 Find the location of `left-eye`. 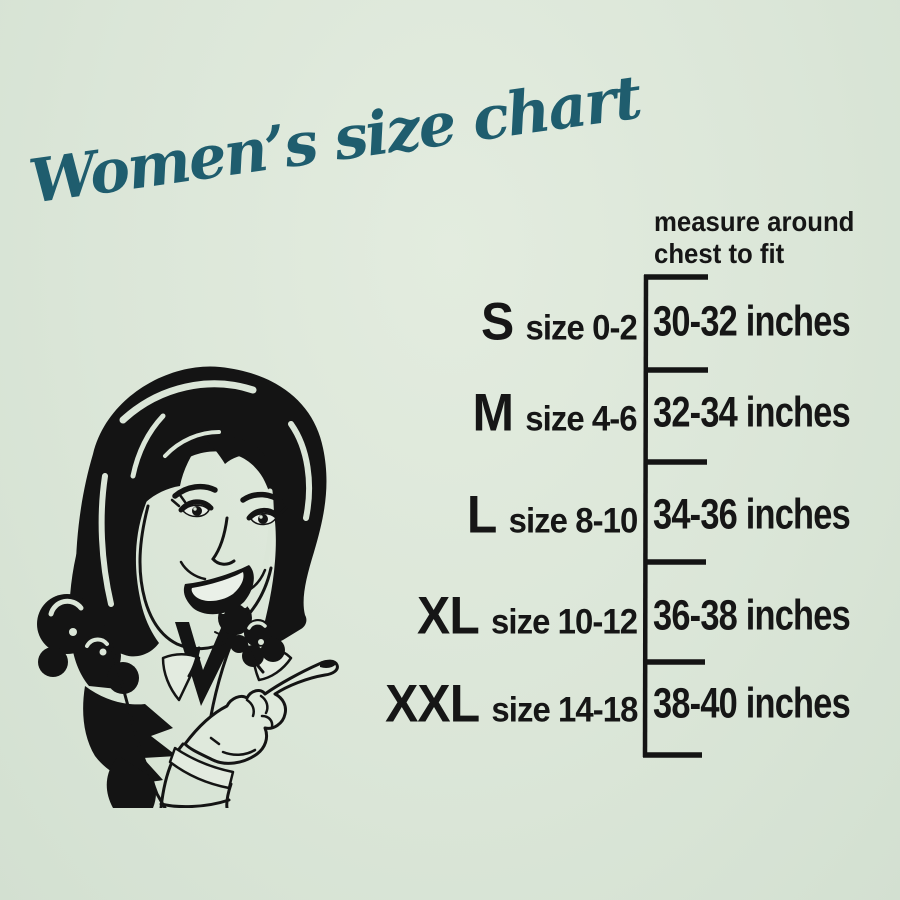

left-eye is located at coordinates (192, 505).